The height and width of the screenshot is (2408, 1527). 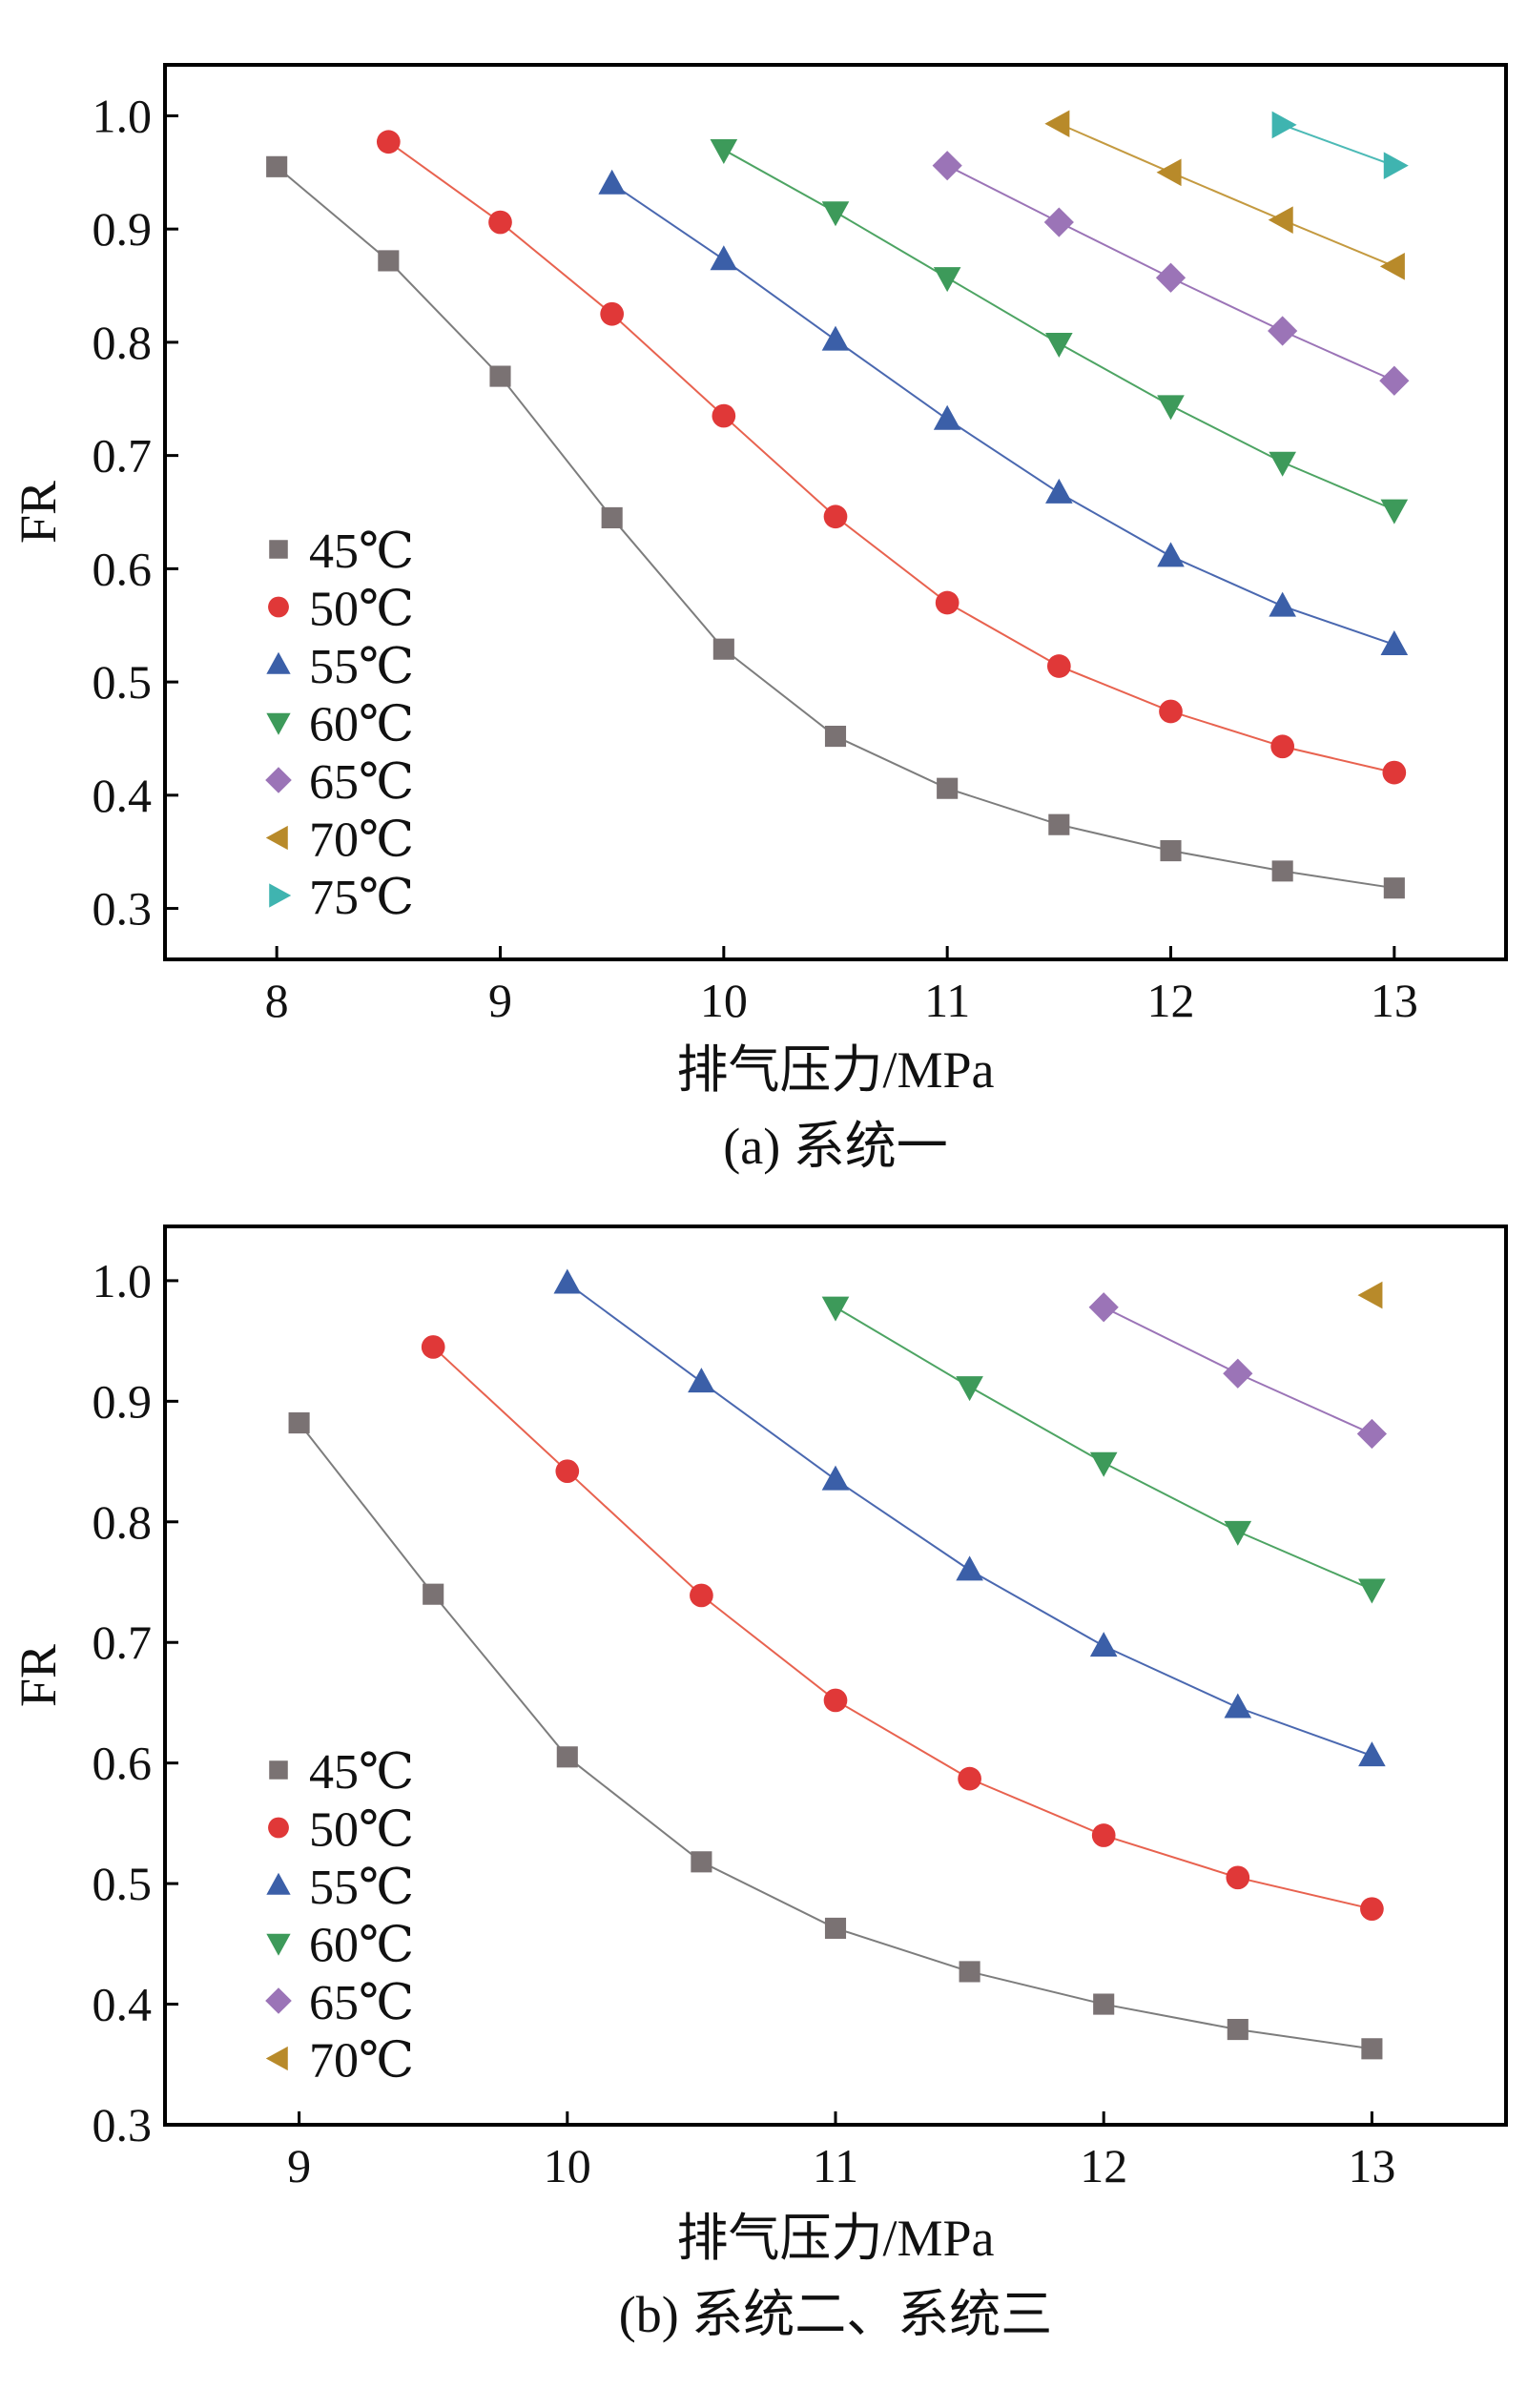 What do you see at coordinates (361, 667) in the screenshot?
I see `legend-label: 55℃` at bounding box center [361, 667].